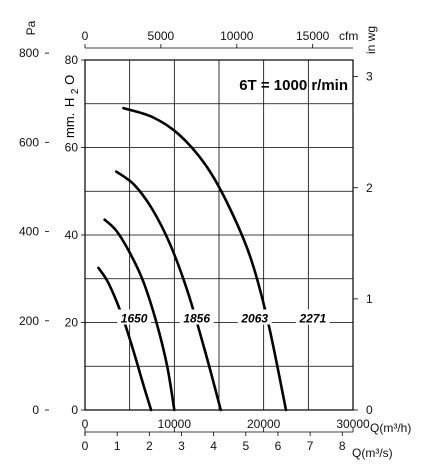 The height and width of the screenshot is (470, 427). Describe the element at coordinates (310, 446) in the screenshot. I see `m3s-tick-label: 7` at that location.